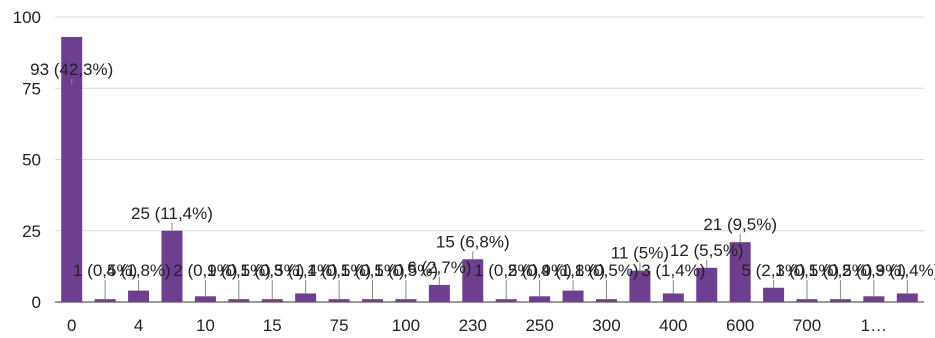 The width and height of the screenshot is (935, 338). What do you see at coordinates (740, 224) in the screenshot?
I see `data-label: 21 (9,5%)` at bounding box center [740, 224].